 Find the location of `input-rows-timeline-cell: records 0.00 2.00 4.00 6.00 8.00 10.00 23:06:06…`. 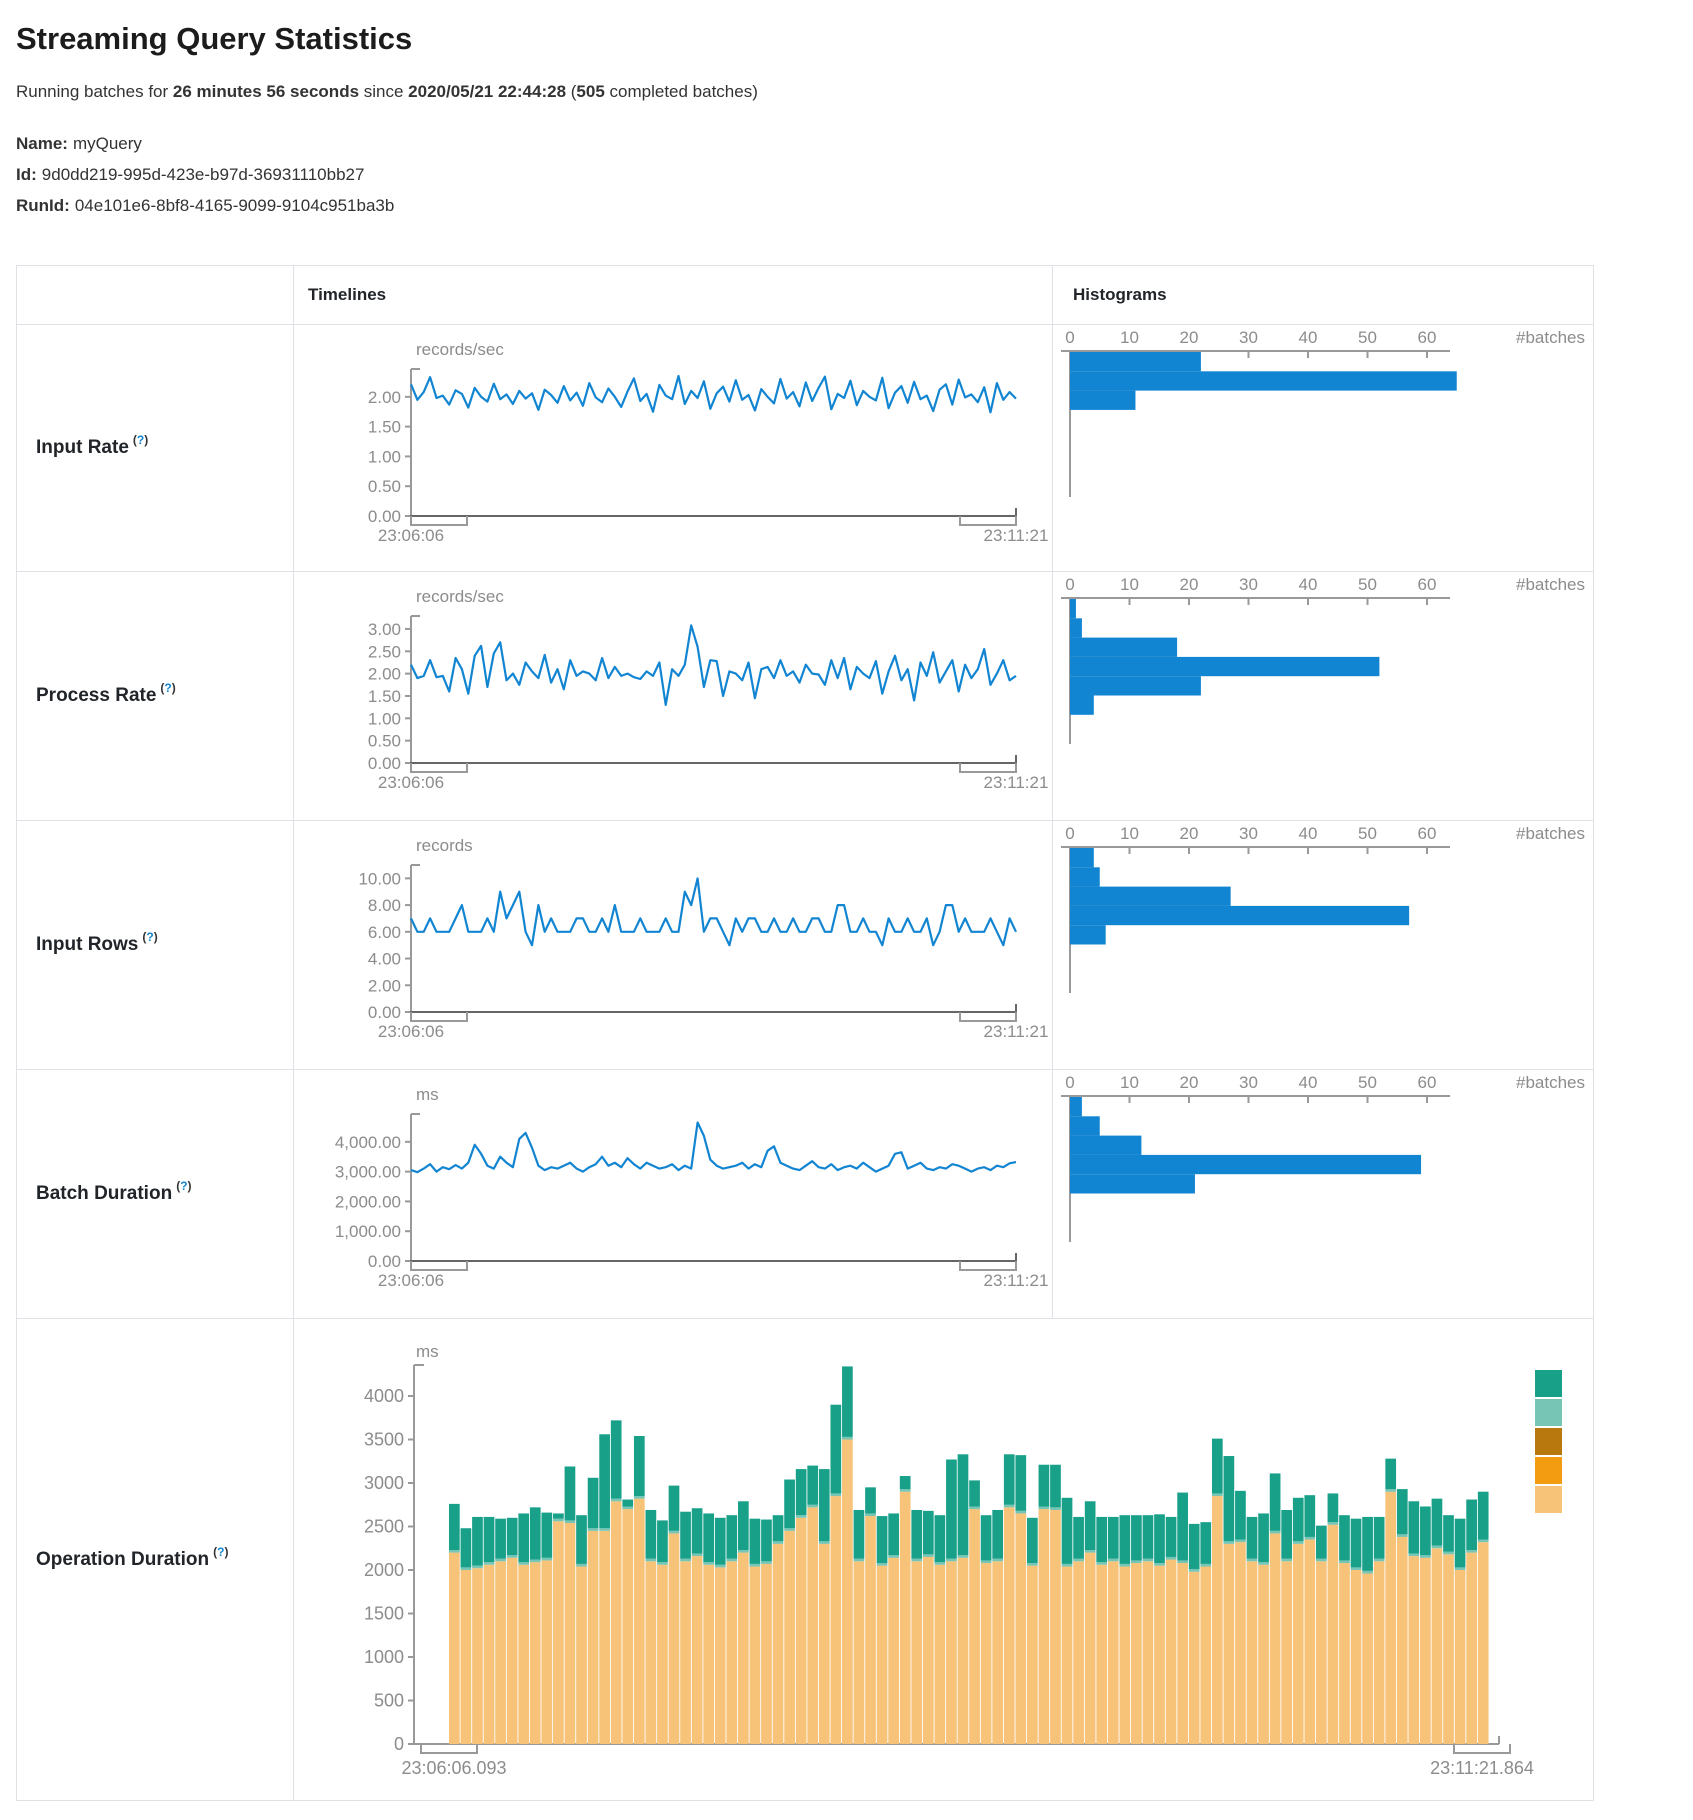

input-rows-timeline-cell: records 0.00 2.00 4.00 6.00 8.00 10.00 23:06:06… is located at coordinates (673, 945).